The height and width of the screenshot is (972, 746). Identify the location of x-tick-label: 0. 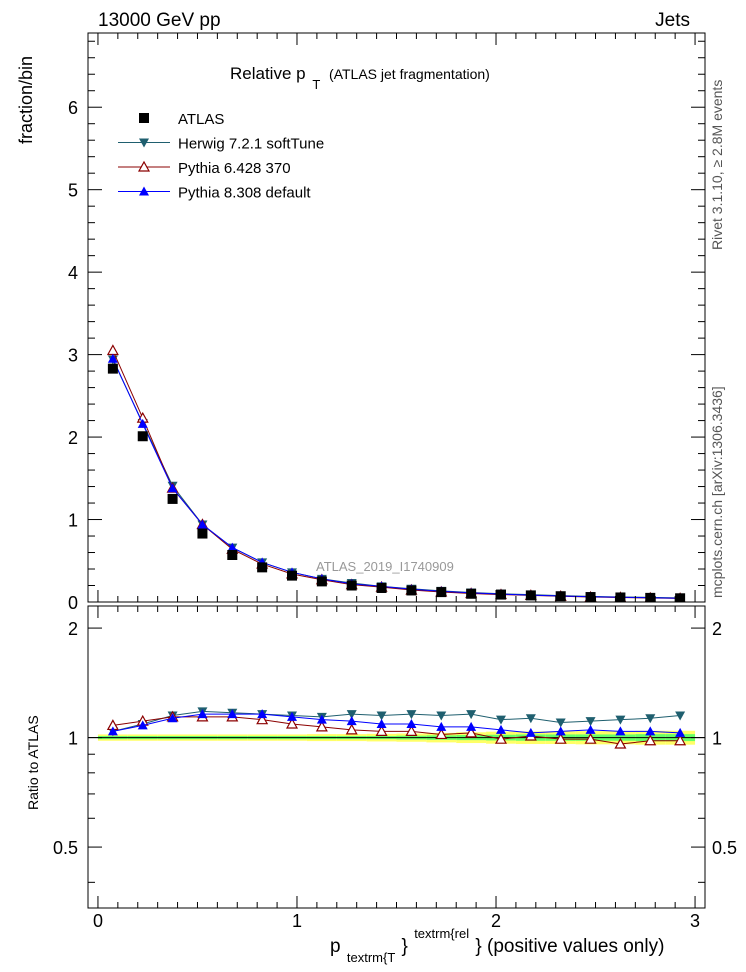
(98, 921).